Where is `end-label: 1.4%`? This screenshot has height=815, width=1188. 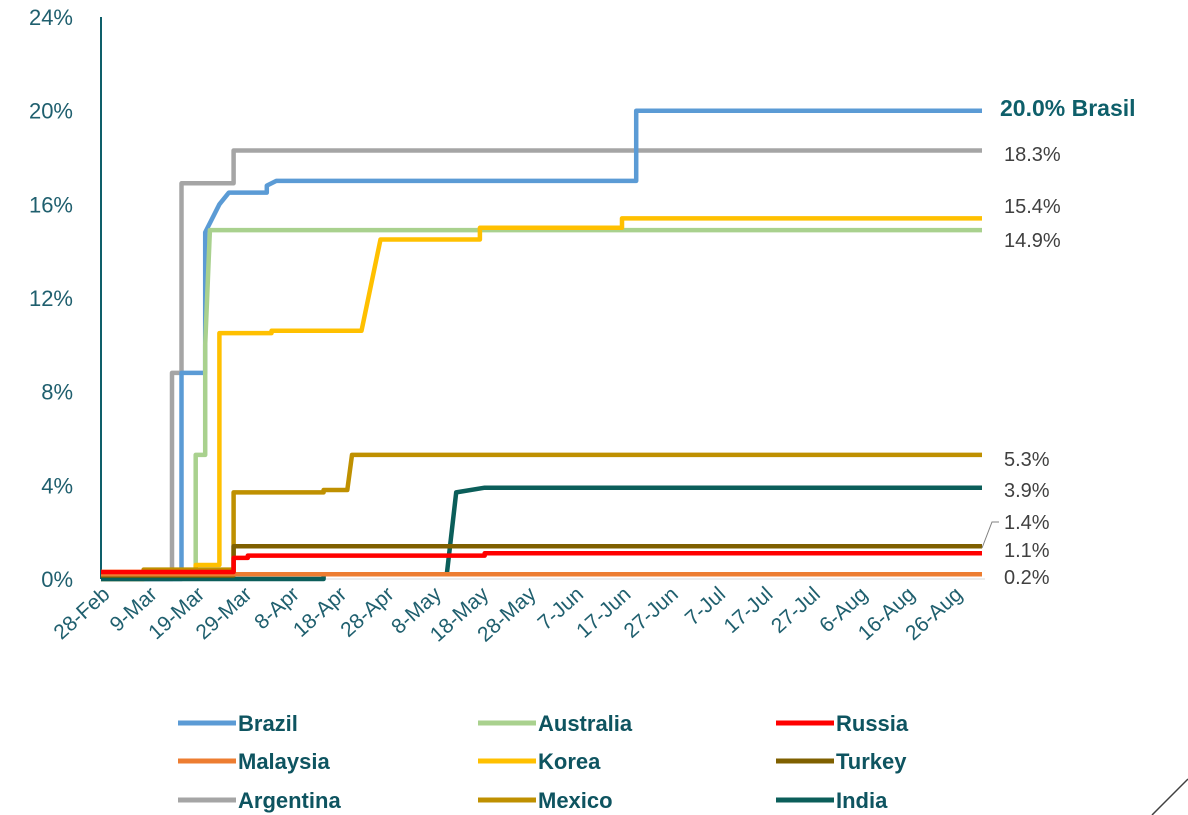 end-label: 1.4% is located at coordinates (1027, 523).